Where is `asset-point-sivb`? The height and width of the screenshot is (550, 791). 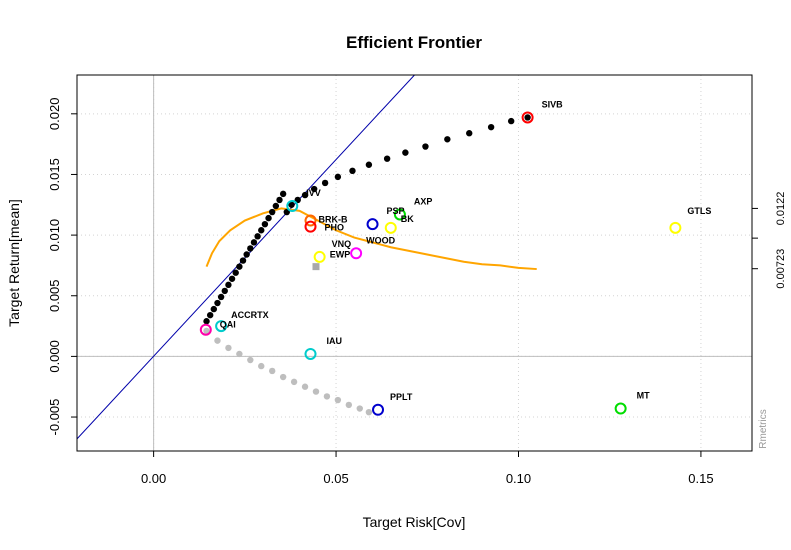 asset-point-sivb is located at coordinates (527, 117).